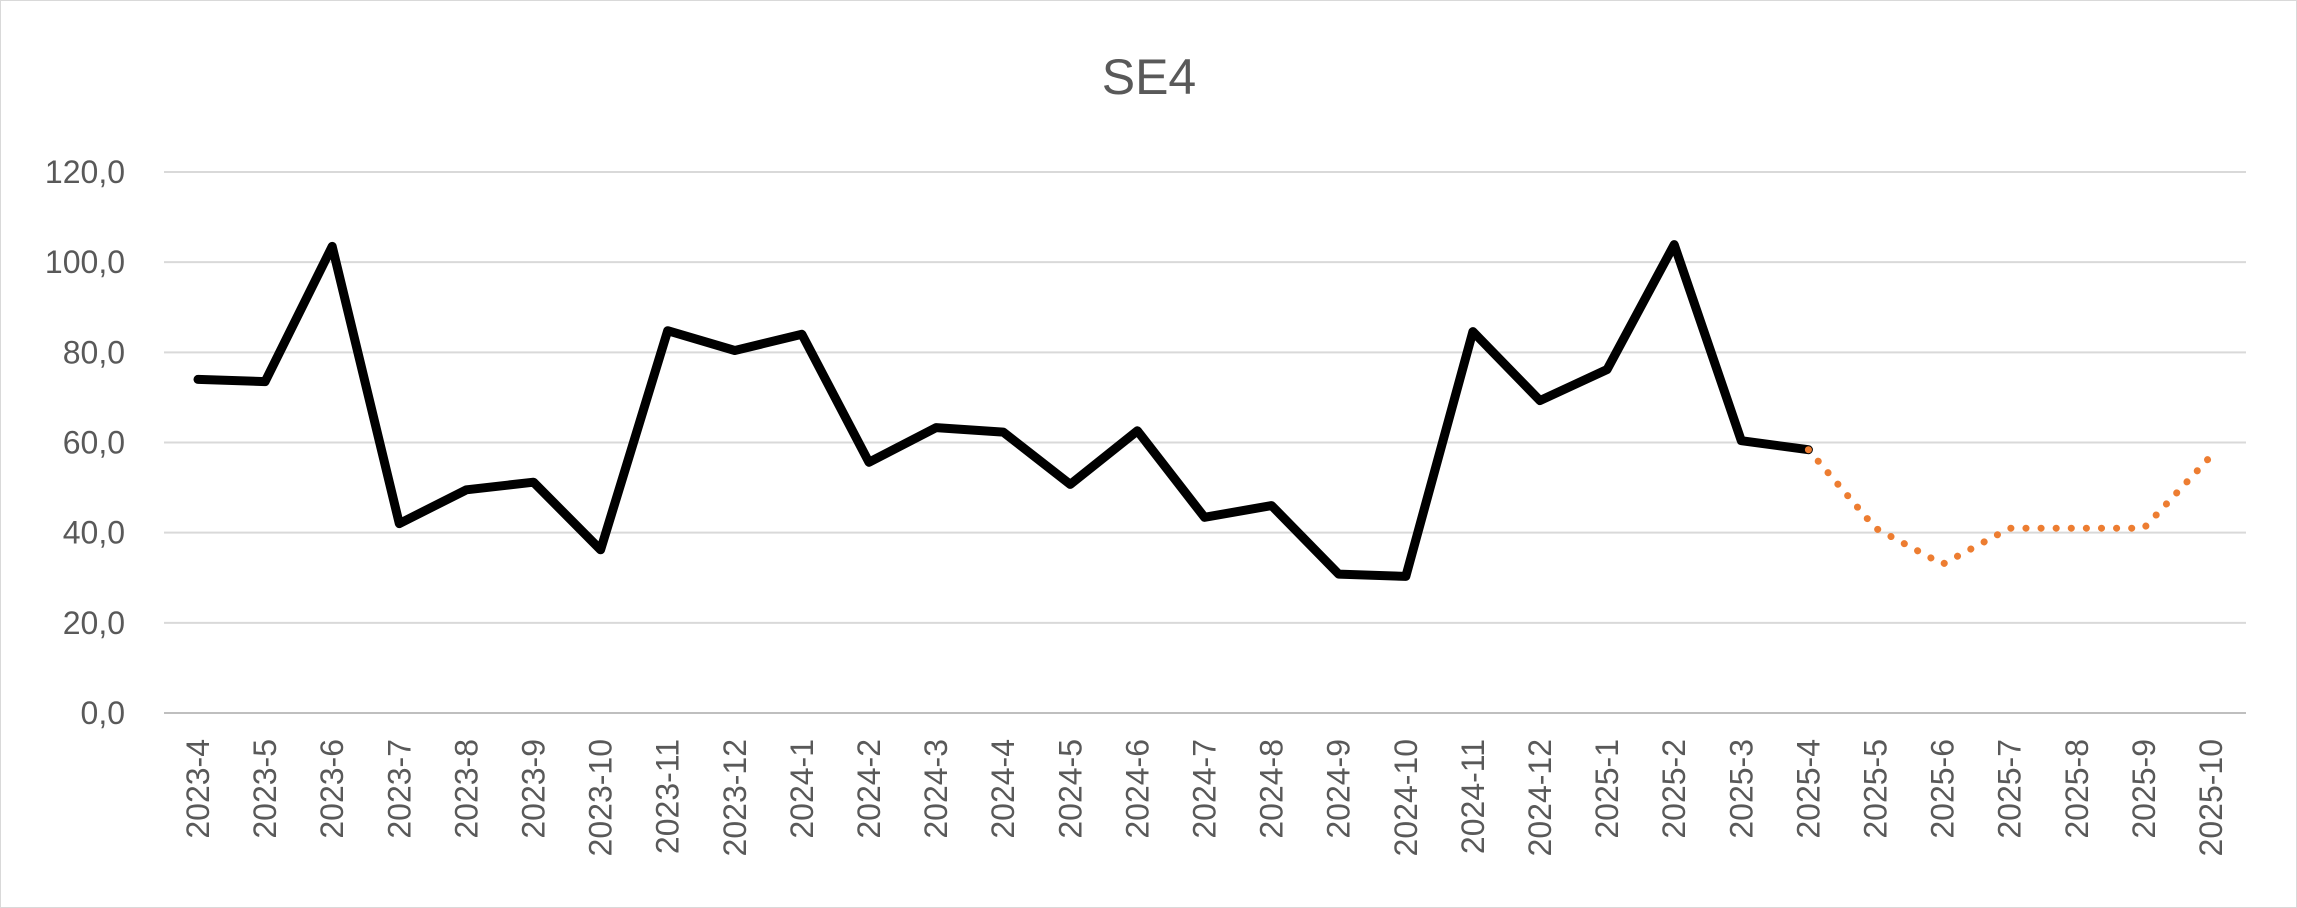 This screenshot has width=2297, height=908. Describe the element at coordinates (1406, 797) in the screenshot. I see `x-tick-label: 2024-10` at that location.